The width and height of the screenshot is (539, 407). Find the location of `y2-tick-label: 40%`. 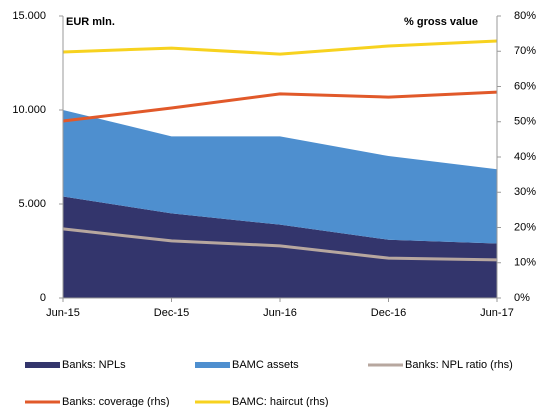

y2-tick-label: 40% is located at coordinates (525, 157).